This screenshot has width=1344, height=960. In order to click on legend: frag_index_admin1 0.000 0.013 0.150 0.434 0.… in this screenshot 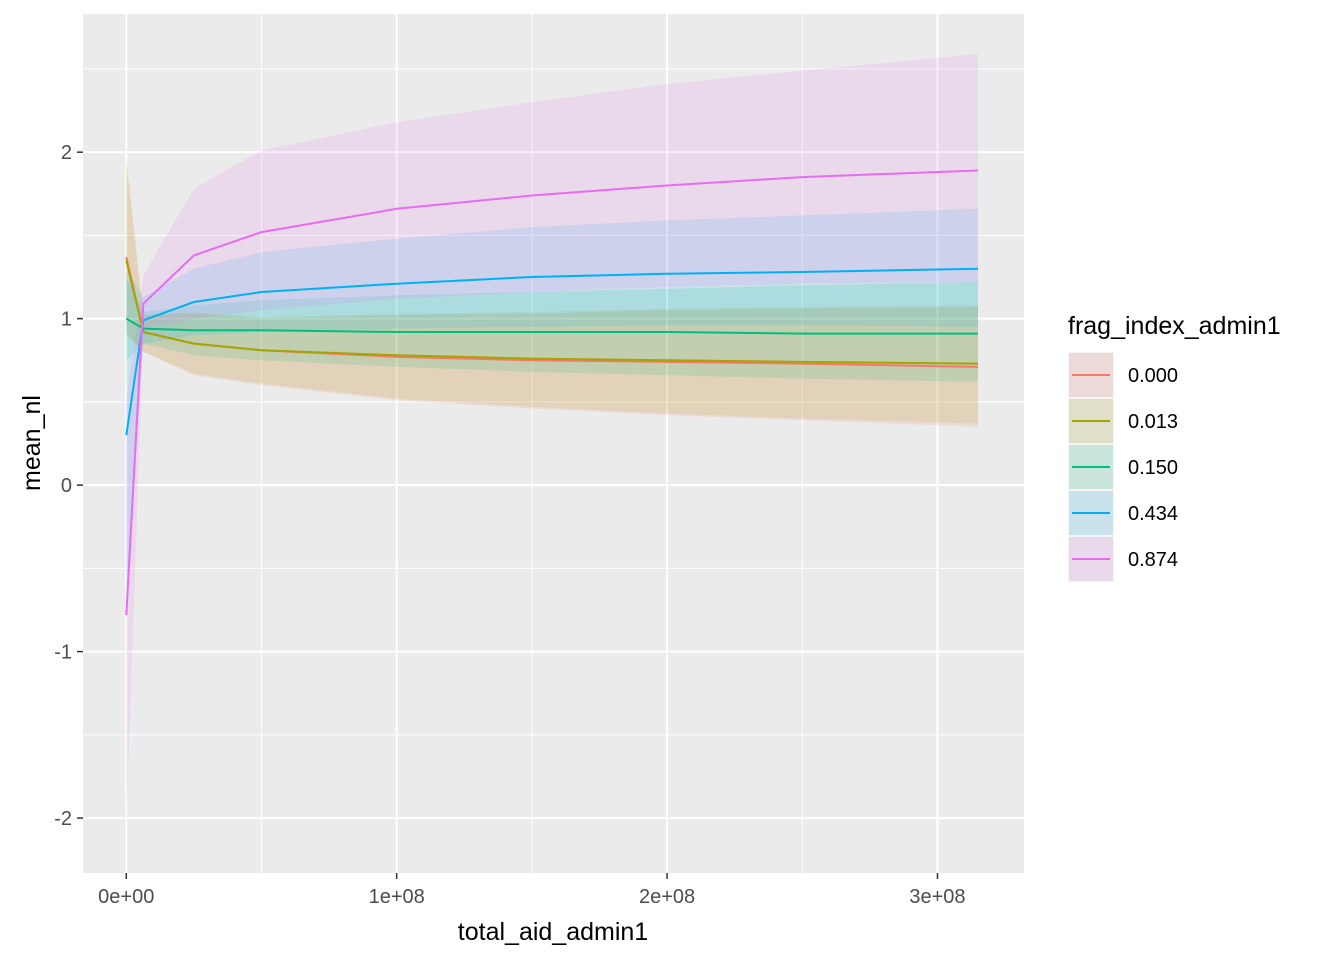, I will do `click(1174, 447)`.